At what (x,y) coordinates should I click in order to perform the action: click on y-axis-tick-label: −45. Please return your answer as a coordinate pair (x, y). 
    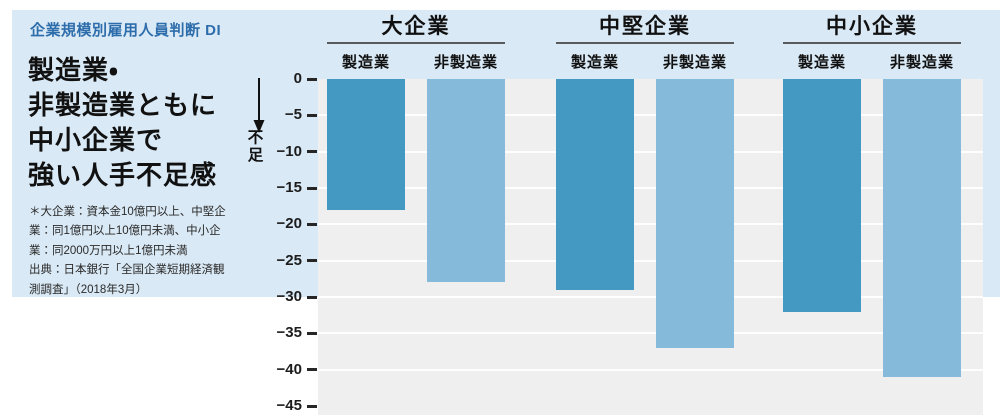
    Looking at the image, I should click on (289, 405).